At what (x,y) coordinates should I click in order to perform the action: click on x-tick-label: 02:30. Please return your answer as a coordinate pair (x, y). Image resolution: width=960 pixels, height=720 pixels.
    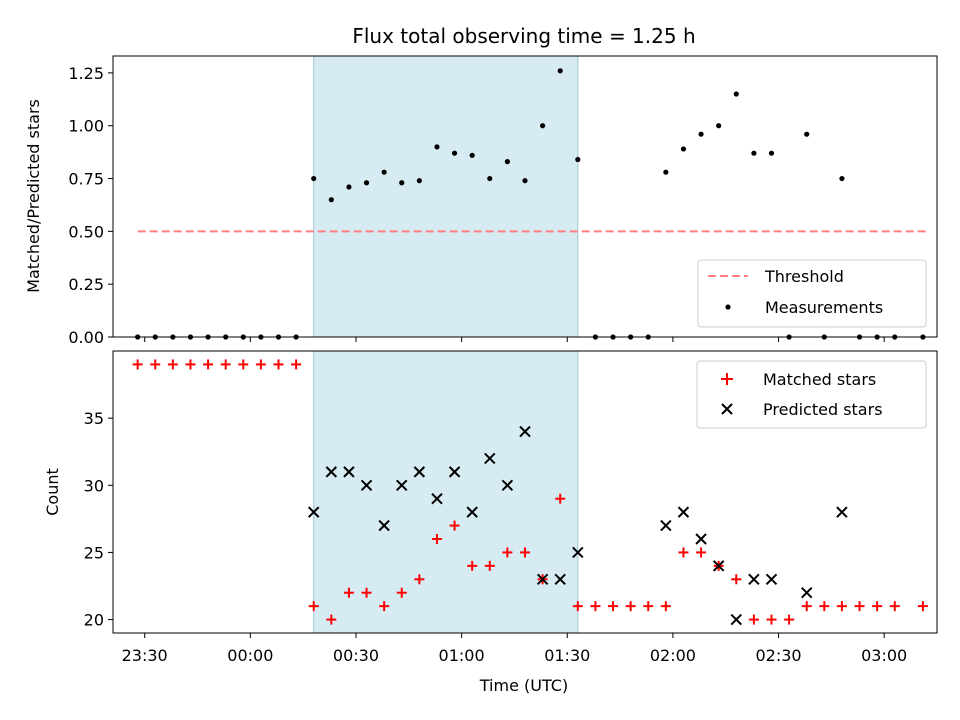
    Looking at the image, I should click on (778, 655).